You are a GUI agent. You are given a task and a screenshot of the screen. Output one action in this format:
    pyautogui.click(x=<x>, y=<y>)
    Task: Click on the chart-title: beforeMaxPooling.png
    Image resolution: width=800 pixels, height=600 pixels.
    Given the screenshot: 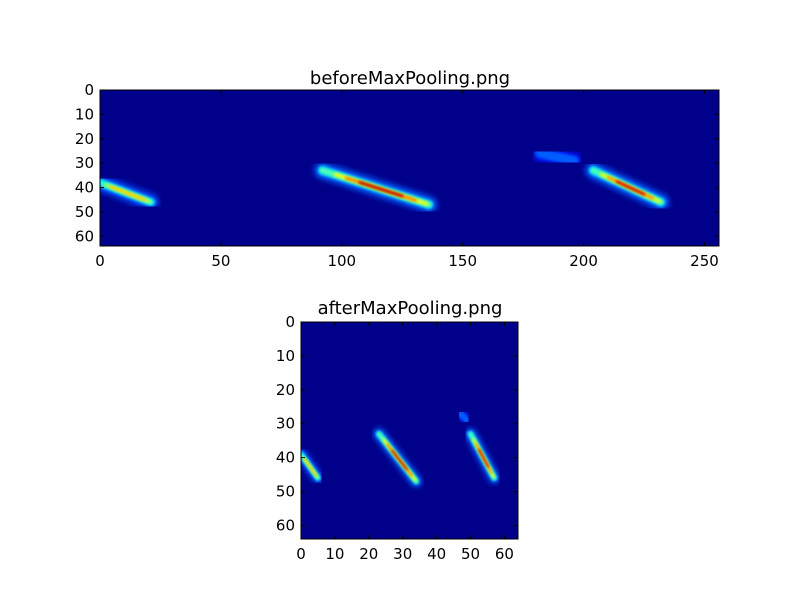 What is the action you would take?
    pyautogui.click(x=410, y=78)
    